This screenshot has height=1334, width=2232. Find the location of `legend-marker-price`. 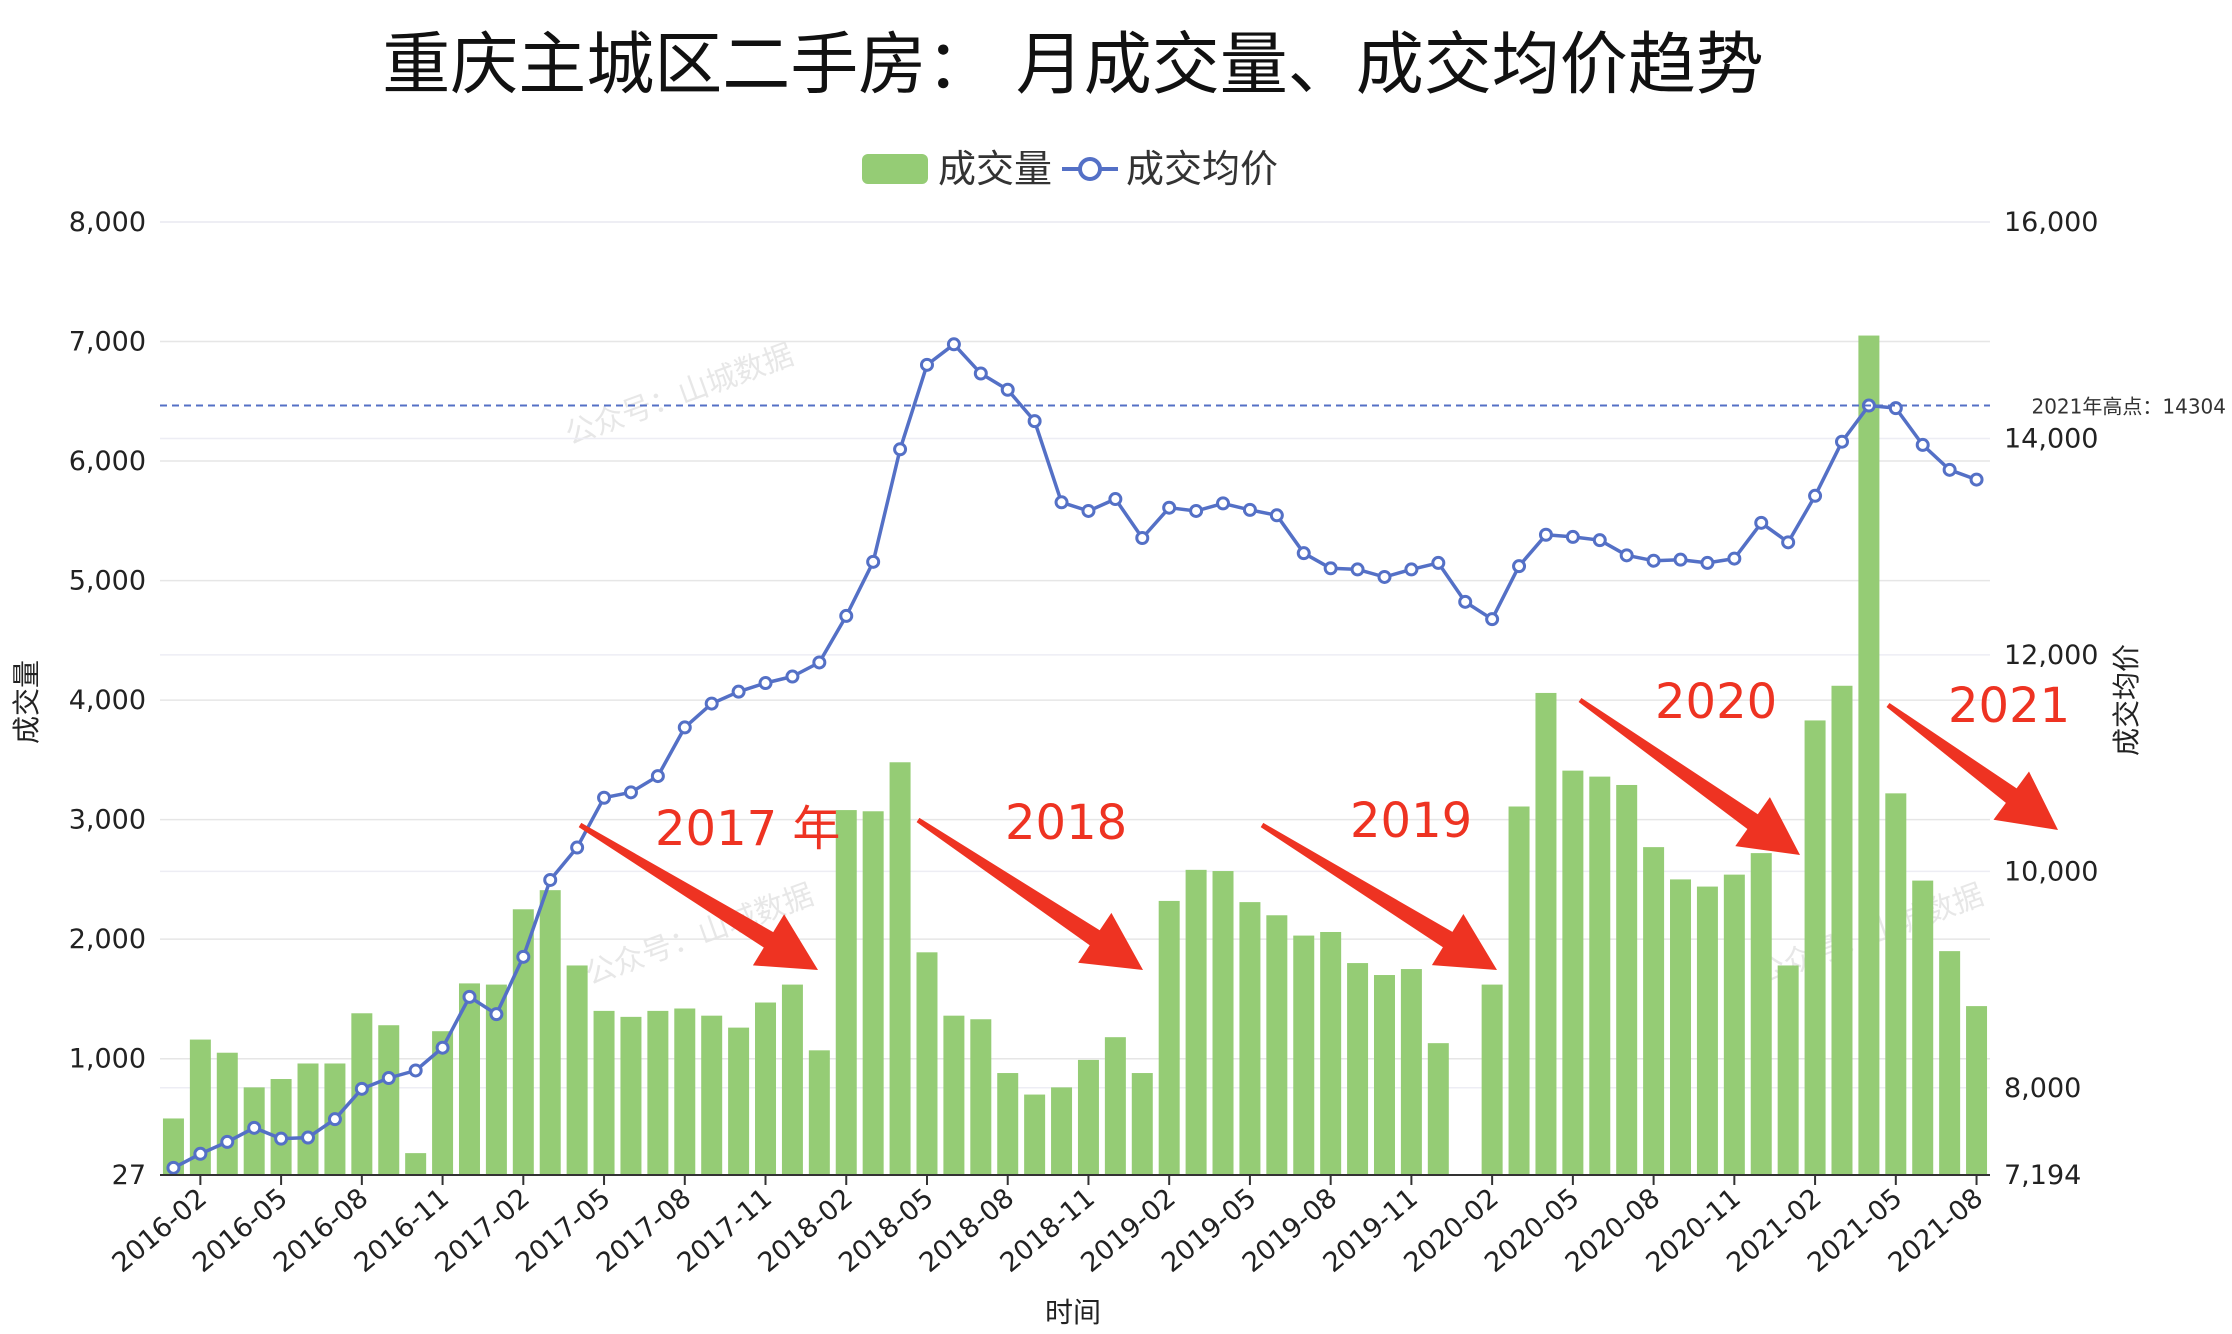

legend-marker-price is located at coordinates (1090, 169).